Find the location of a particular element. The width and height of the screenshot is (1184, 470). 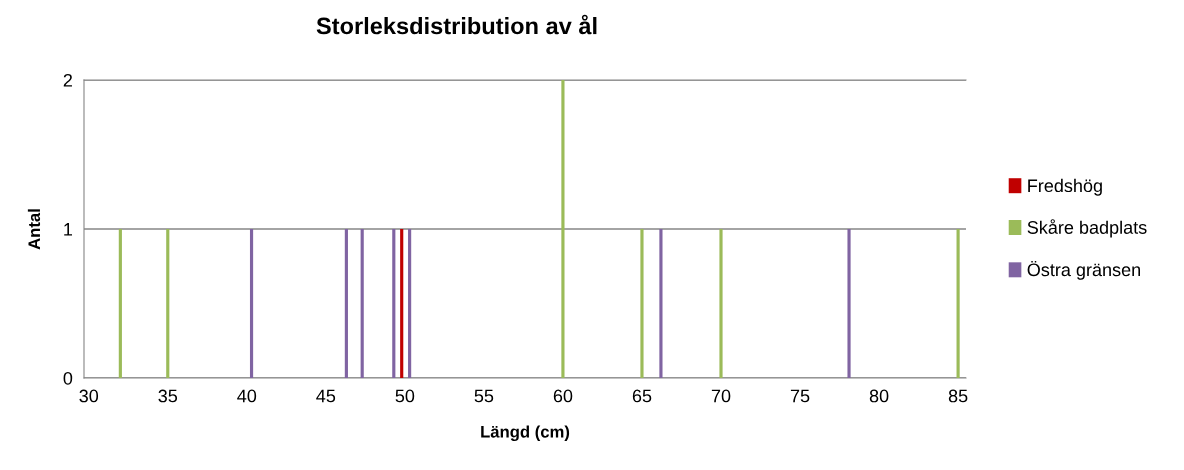

x-tick-label: 30 is located at coordinates (89, 396).